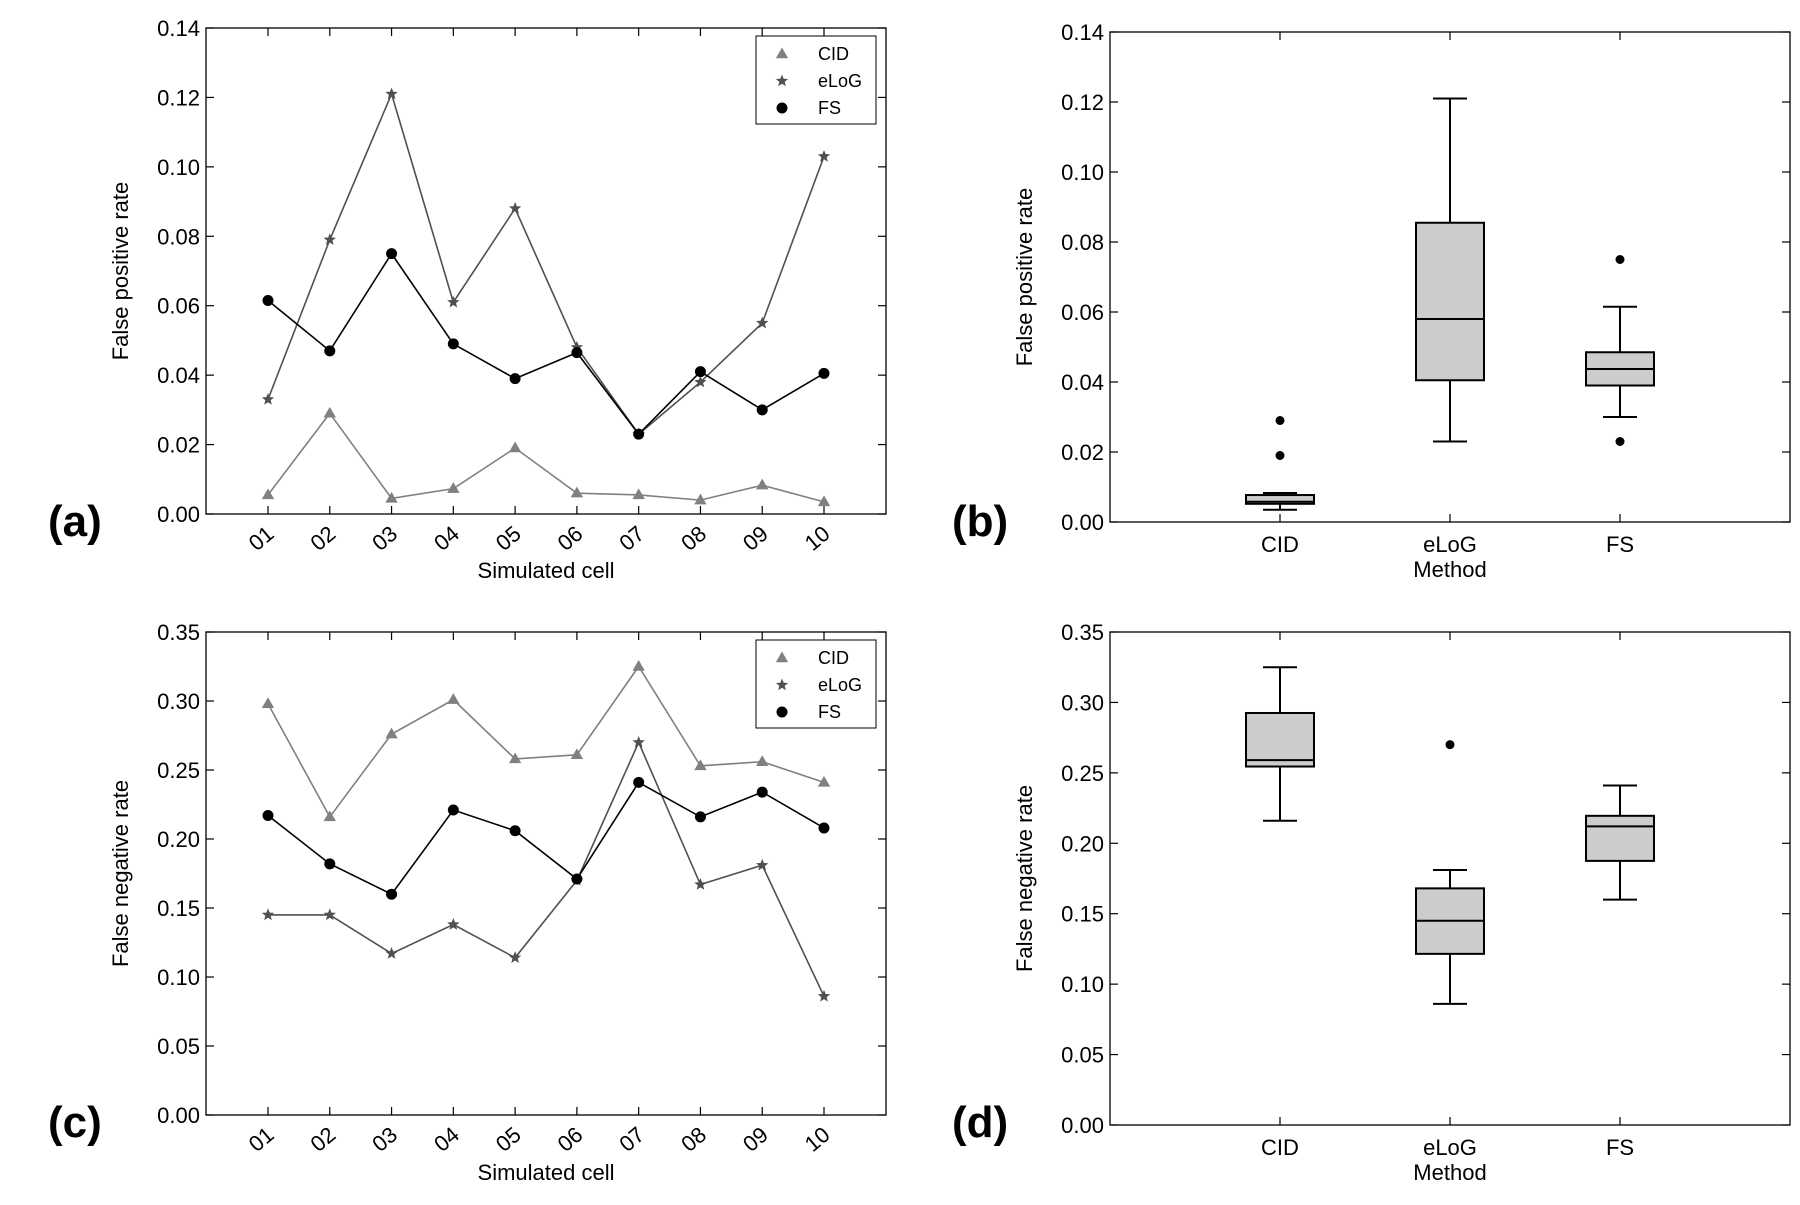  What do you see at coordinates (1450, 1147) in the screenshot?
I see `x-tick-label: eLoG` at bounding box center [1450, 1147].